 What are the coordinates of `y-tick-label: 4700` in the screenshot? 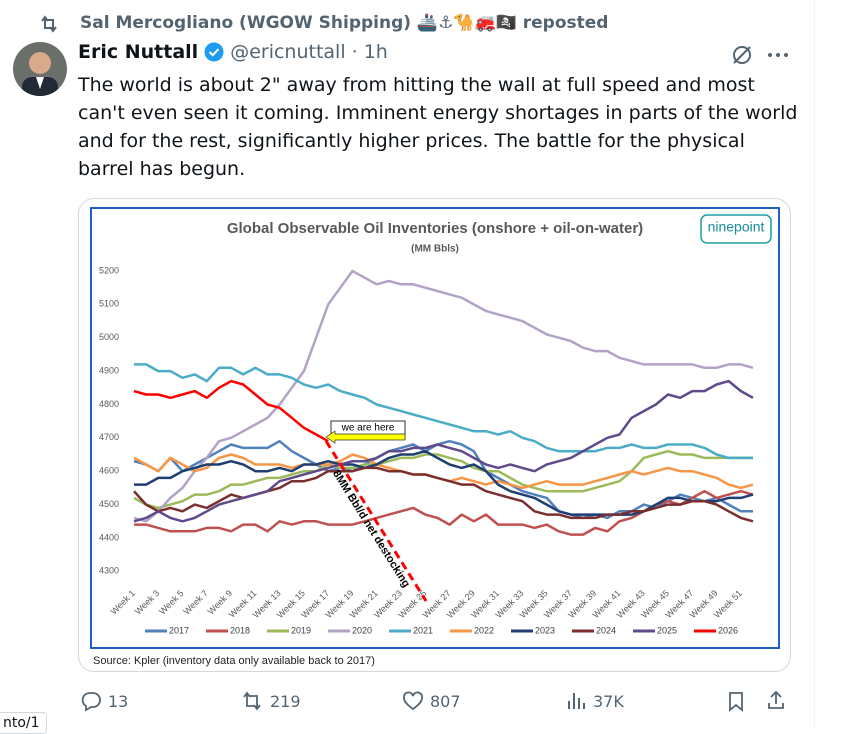 It's located at (109, 437).